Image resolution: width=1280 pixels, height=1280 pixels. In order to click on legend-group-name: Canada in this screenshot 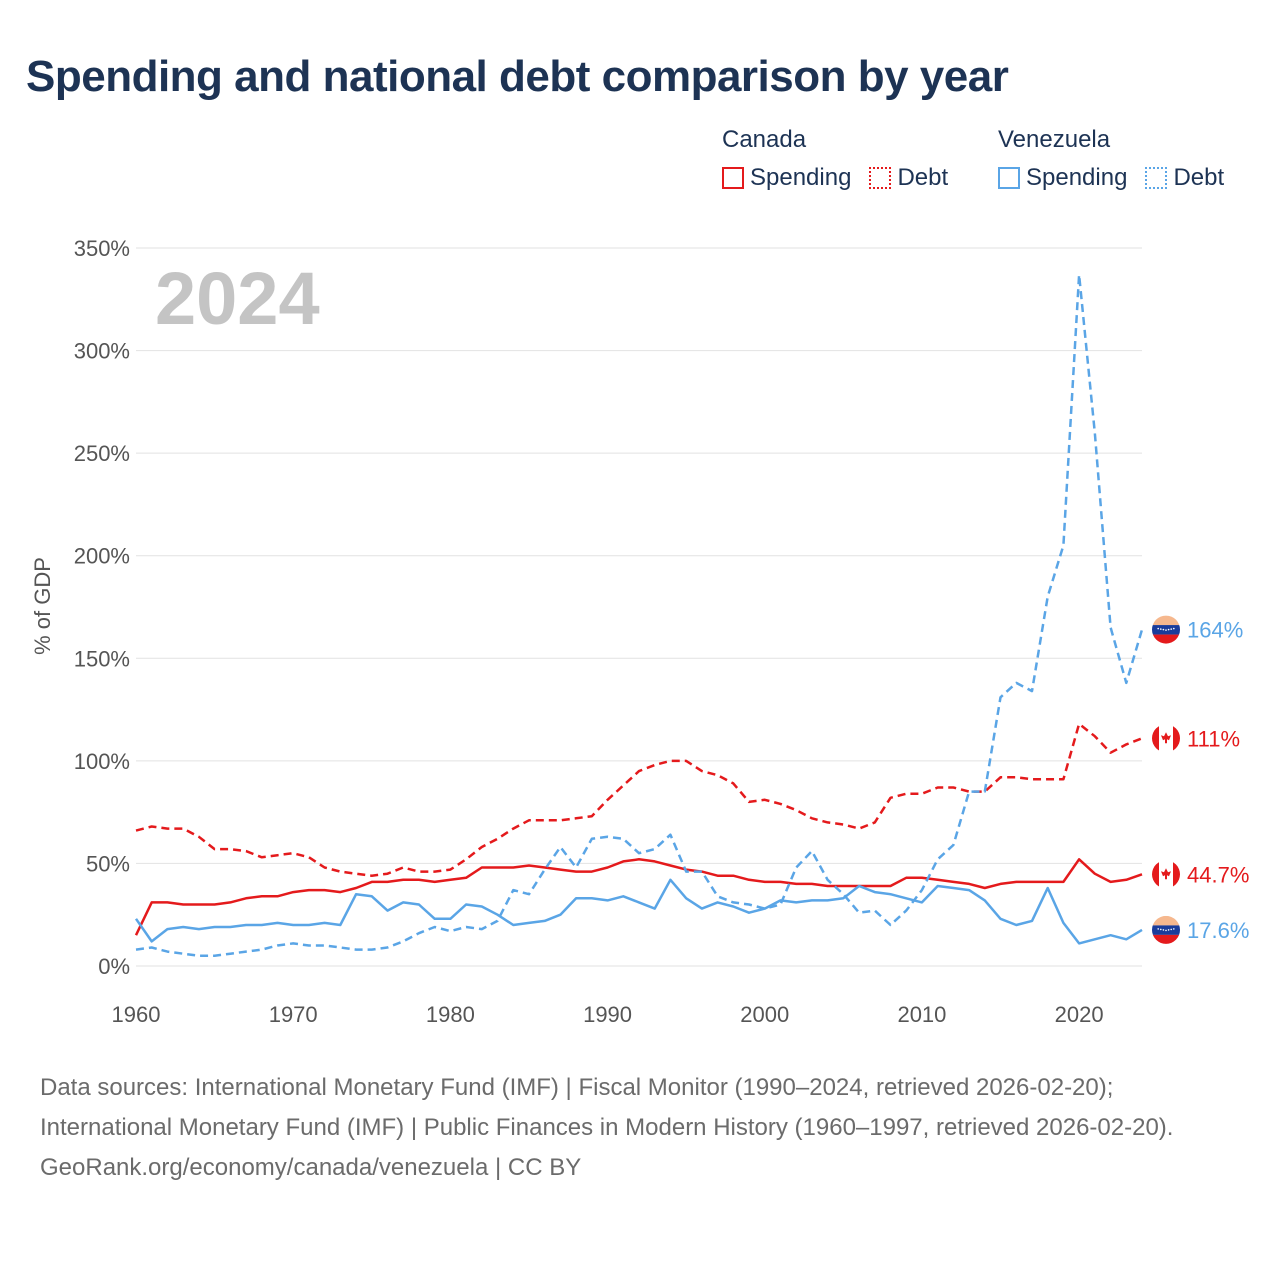, I will do `click(764, 139)`.